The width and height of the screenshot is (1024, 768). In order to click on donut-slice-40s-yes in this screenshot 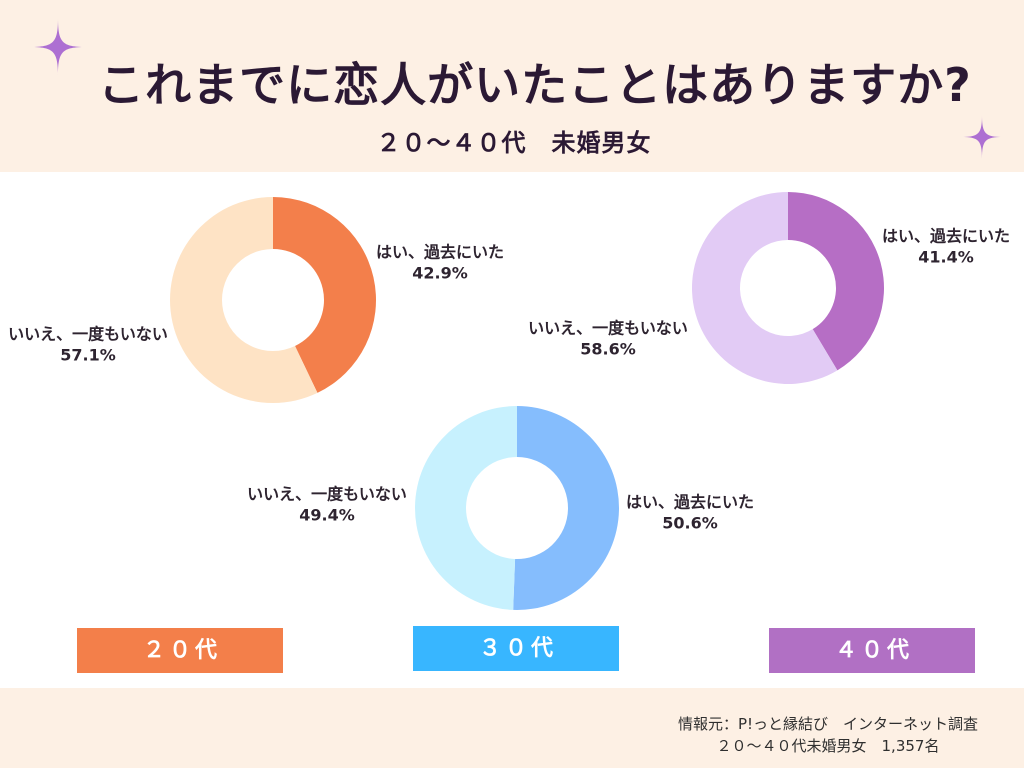, I will do `click(836, 281)`.